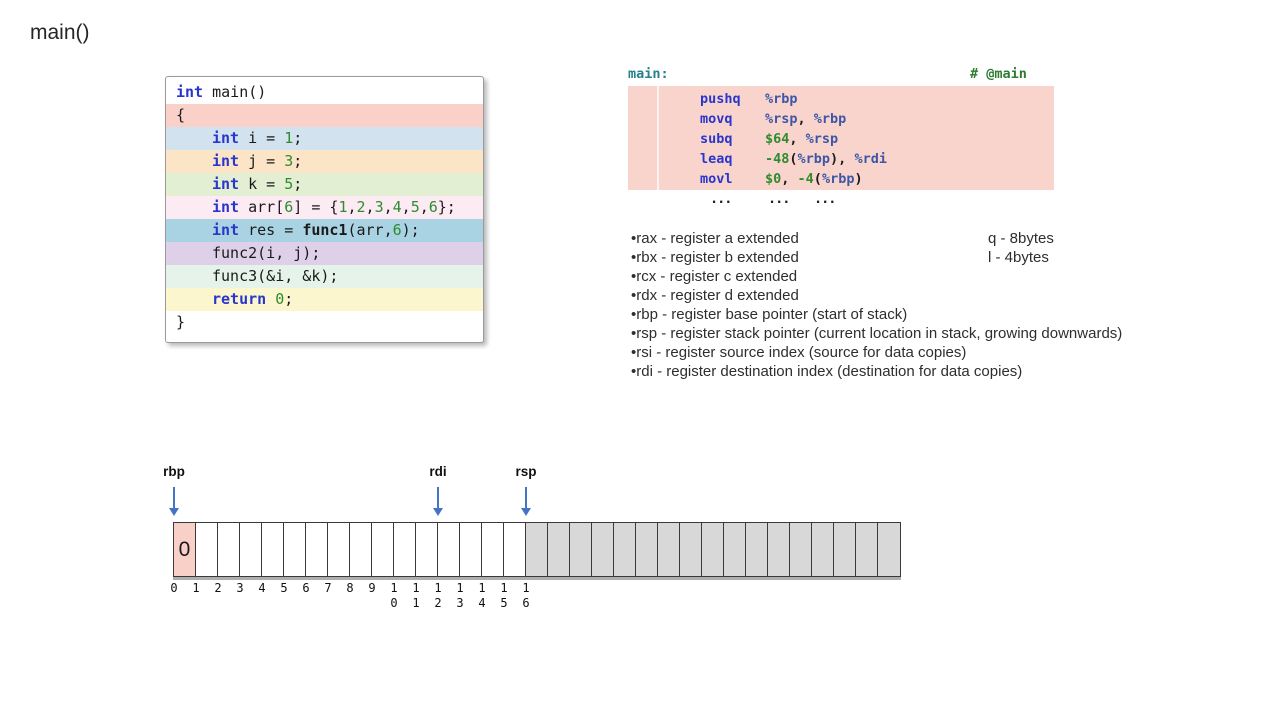 Image resolution: width=1280 pixels, height=720 pixels. I want to click on pointer-label: rsp, so click(526, 471).